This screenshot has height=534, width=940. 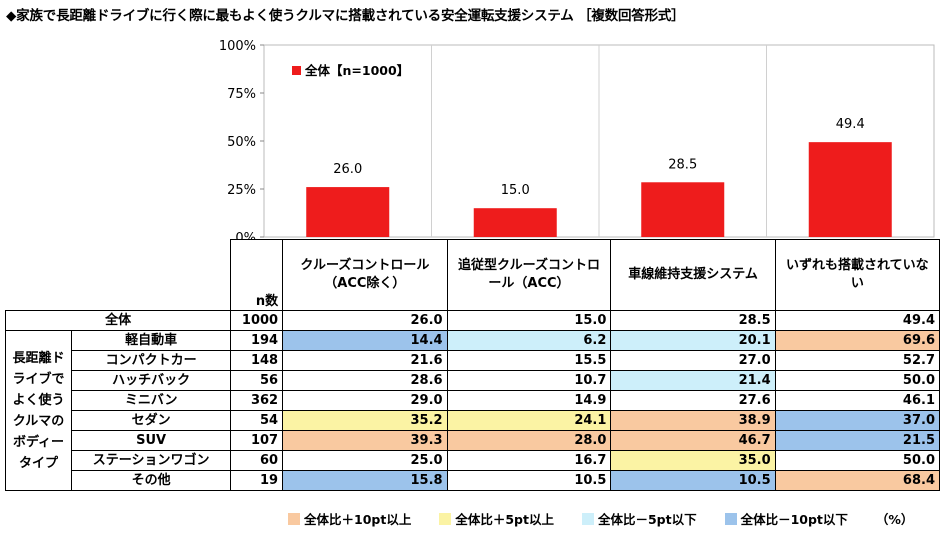 I want to click on table-row: SUV 107 39.3 28.0 46.7 21.5, so click(x=473, y=440).